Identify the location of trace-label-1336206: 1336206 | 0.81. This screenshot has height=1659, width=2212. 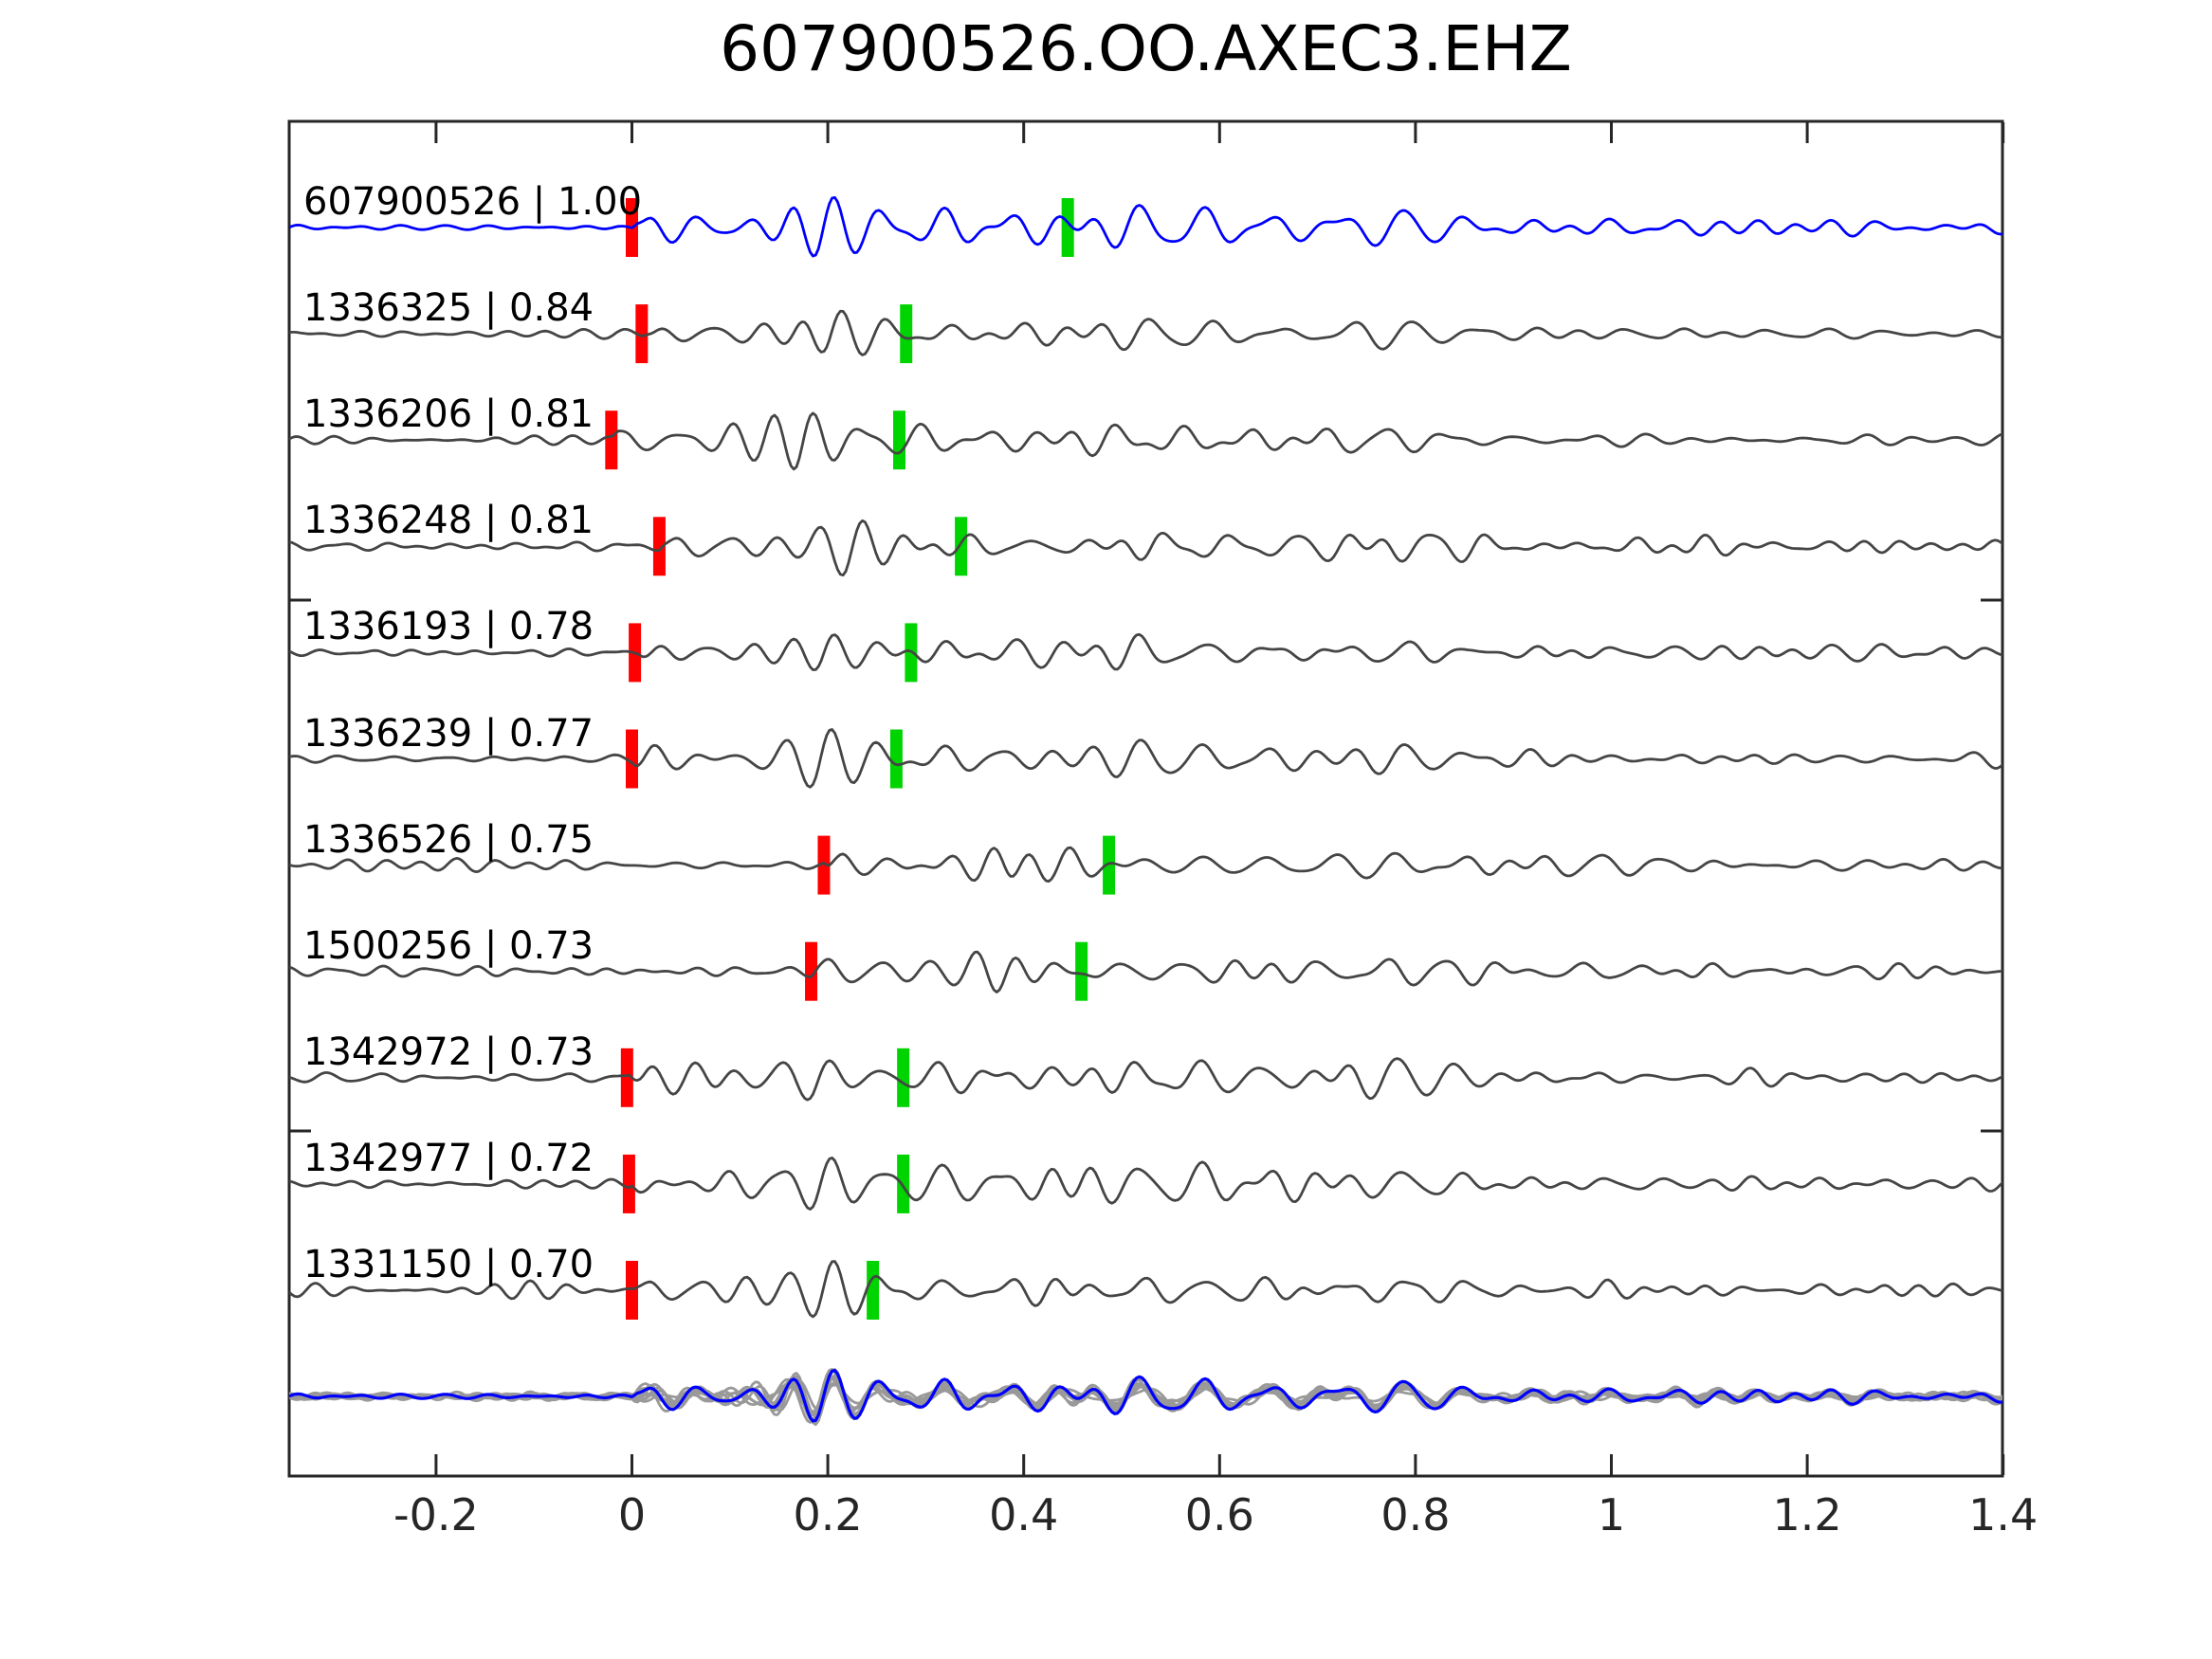
(448, 414).